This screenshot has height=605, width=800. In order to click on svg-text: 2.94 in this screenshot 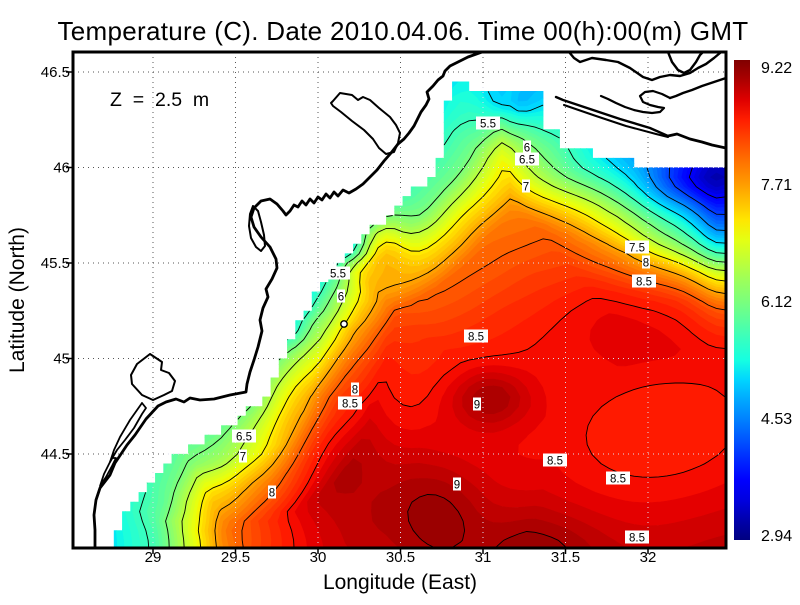, I will do `click(776, 536)`.